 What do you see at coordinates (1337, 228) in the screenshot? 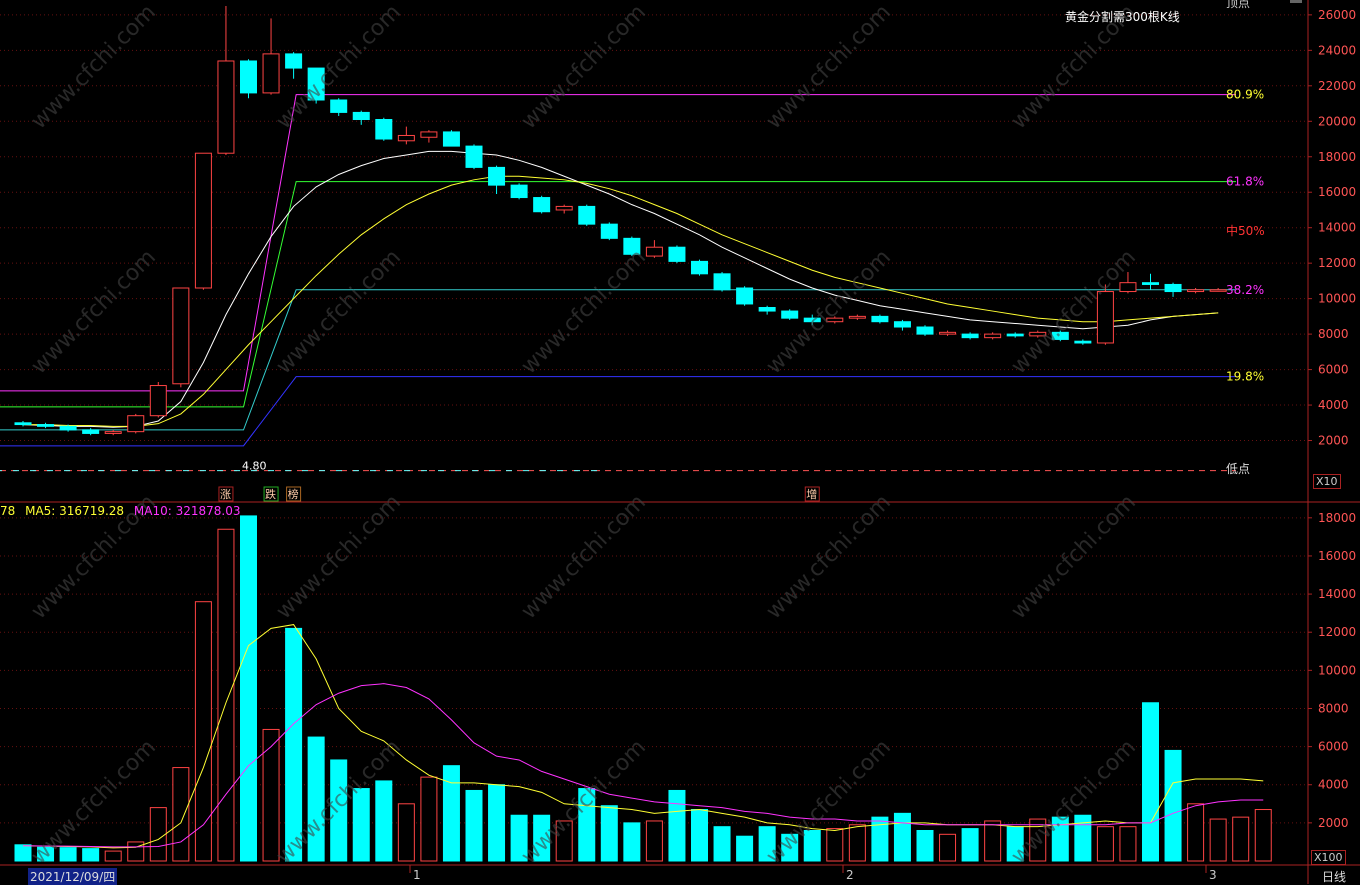
I see `price-tick-label: 14000` at bounding box center [1337, 228].